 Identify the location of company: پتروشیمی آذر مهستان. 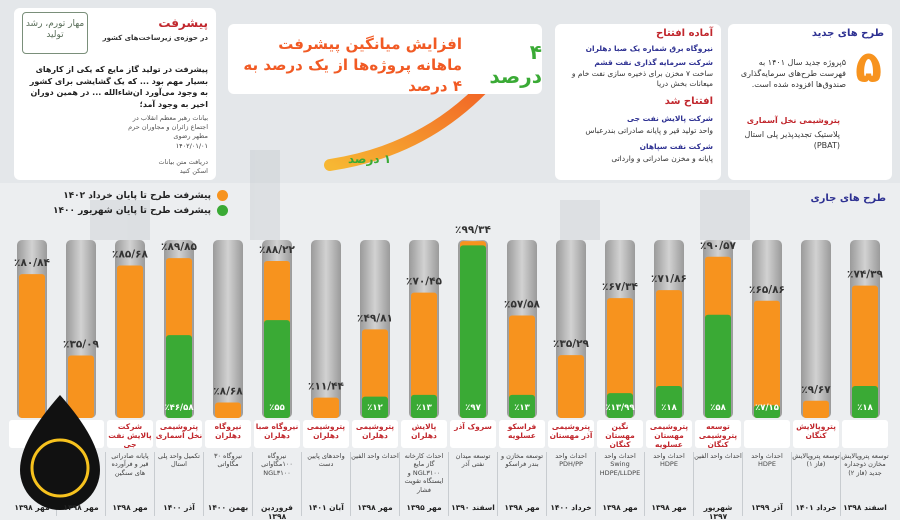
(571, 431).